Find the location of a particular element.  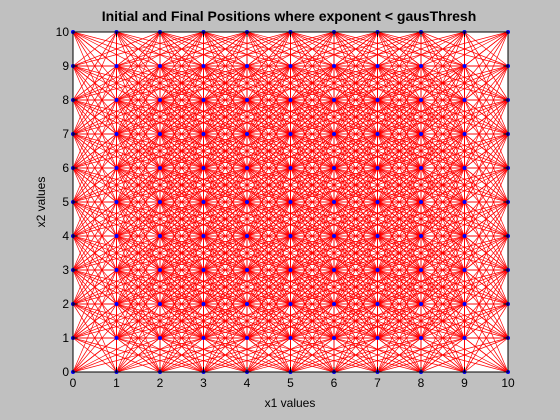

y-tick-label: 4 is located at coordinates (65, 236).